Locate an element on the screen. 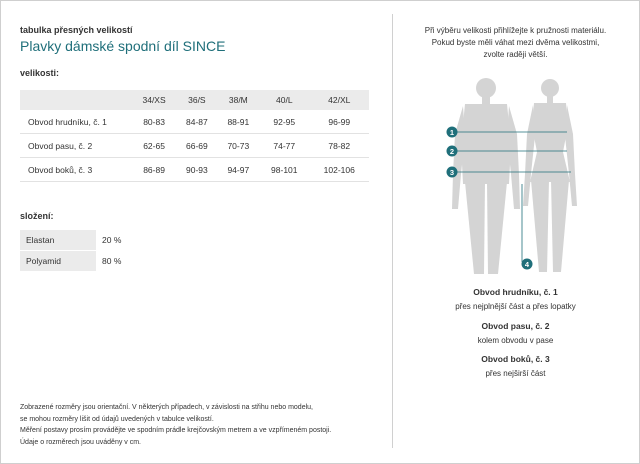 The width and height of the screenshot is (640, 464). material-percent: 80 % is located at coordinates (112, 261).